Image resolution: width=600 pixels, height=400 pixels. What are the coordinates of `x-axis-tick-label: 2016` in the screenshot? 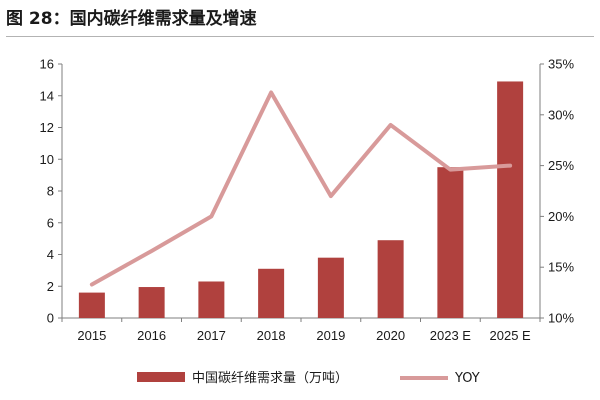 It's located at (151, 335).